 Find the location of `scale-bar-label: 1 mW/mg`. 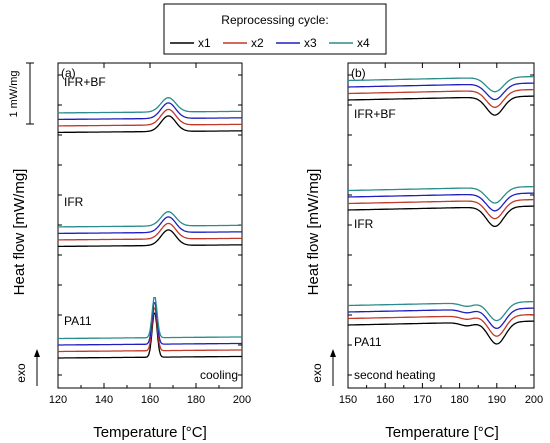

scale-bar-label: 1 mW/mg is located at coordinates (14, 93).